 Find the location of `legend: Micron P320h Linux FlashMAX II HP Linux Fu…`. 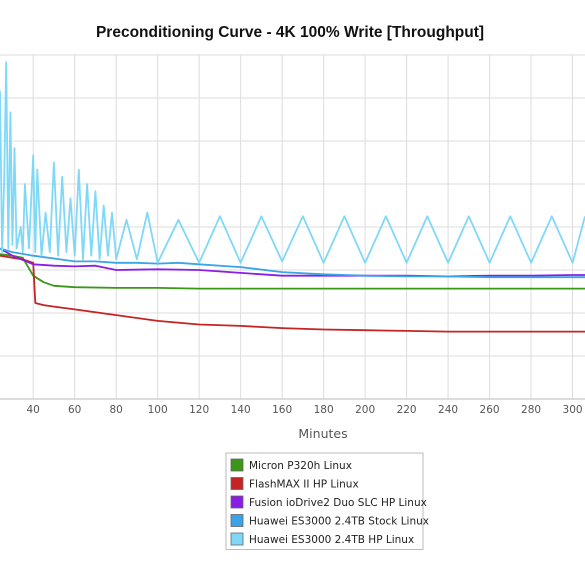

legend: Micron P320h Linux FlashMAX II HP Linux Fu… is located at coordinates (327, 501).